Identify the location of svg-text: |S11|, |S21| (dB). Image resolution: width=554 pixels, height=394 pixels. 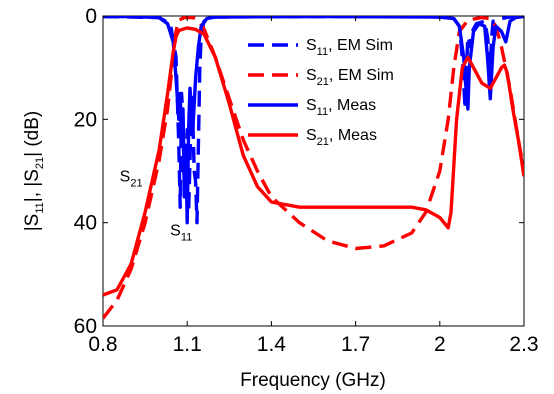
(34, 171).